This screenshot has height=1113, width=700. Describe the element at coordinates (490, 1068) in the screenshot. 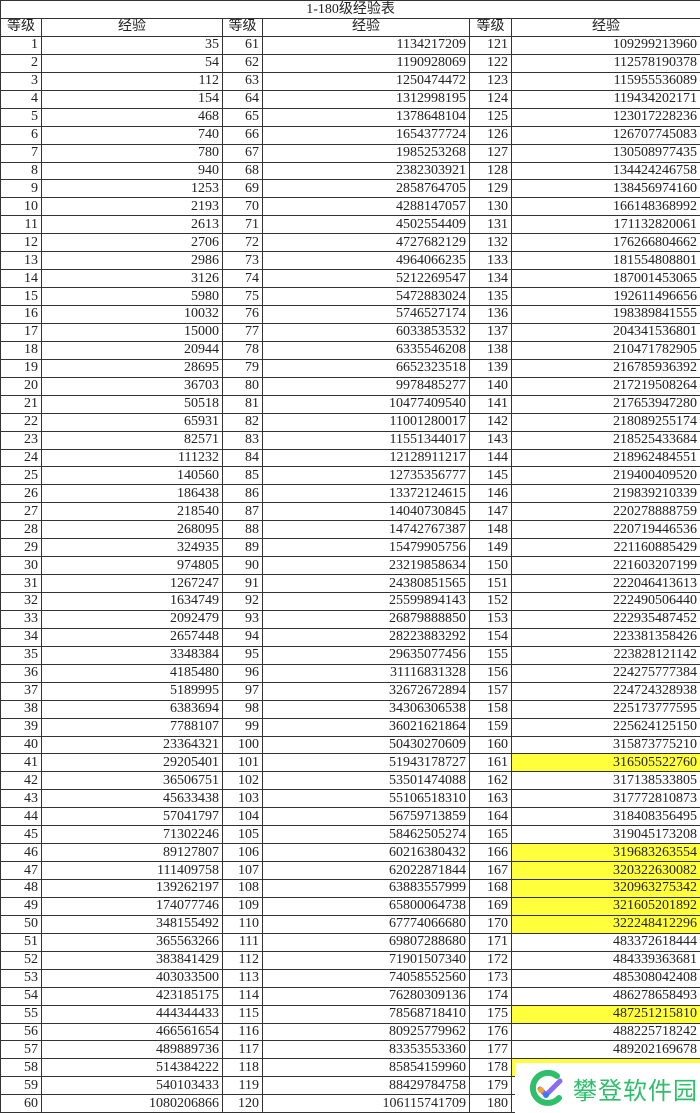

I see `level-cell: 178` at that location.